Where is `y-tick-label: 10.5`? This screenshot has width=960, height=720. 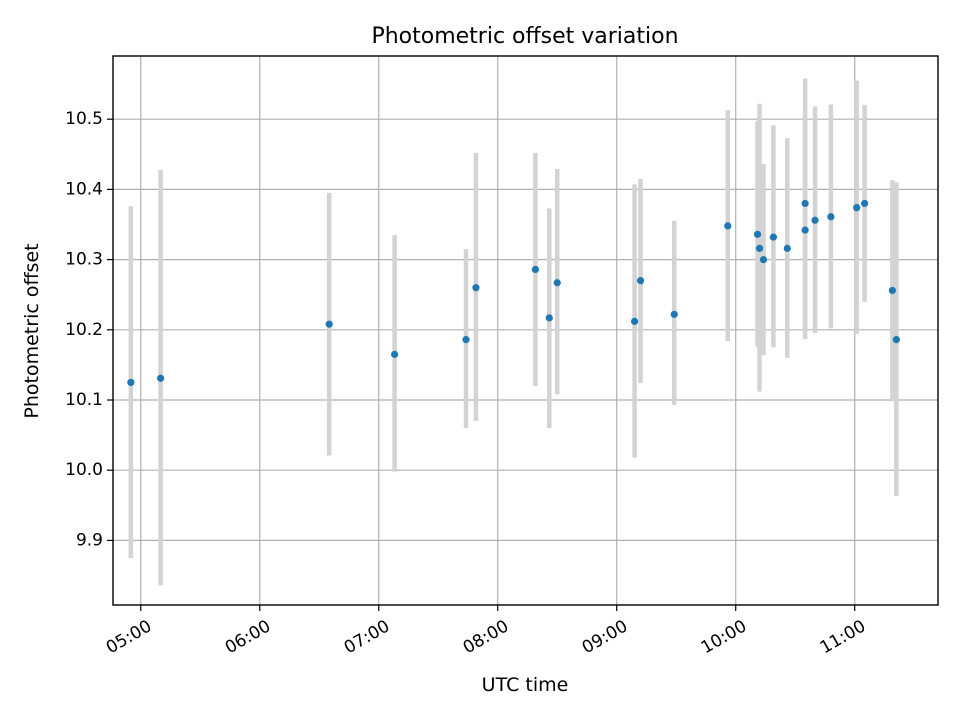
y-tick-label: 10.5 is located at coordinates (84, 119).